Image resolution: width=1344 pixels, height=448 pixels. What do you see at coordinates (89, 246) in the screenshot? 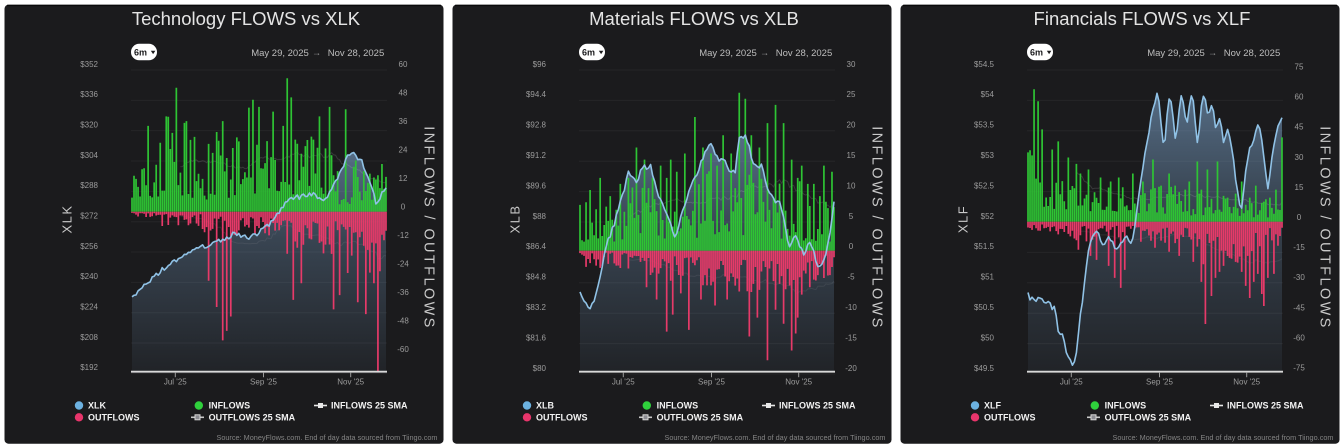
I see `svg-text: $256` at bounding box center [89, 246].